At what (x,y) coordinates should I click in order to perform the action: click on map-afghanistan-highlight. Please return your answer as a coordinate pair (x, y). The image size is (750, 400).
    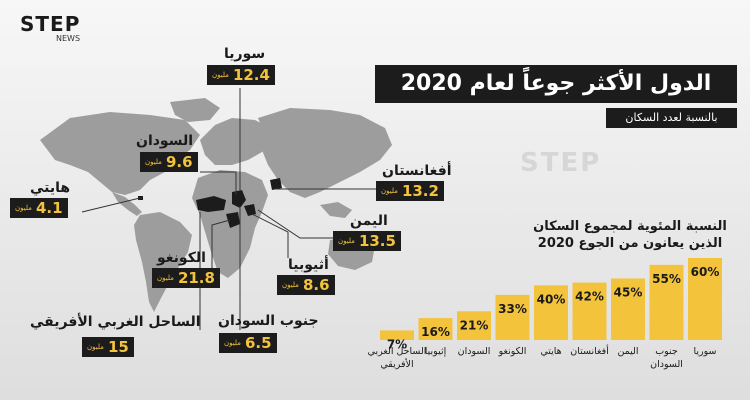
    Looking at the image, I should click on (276, 184).